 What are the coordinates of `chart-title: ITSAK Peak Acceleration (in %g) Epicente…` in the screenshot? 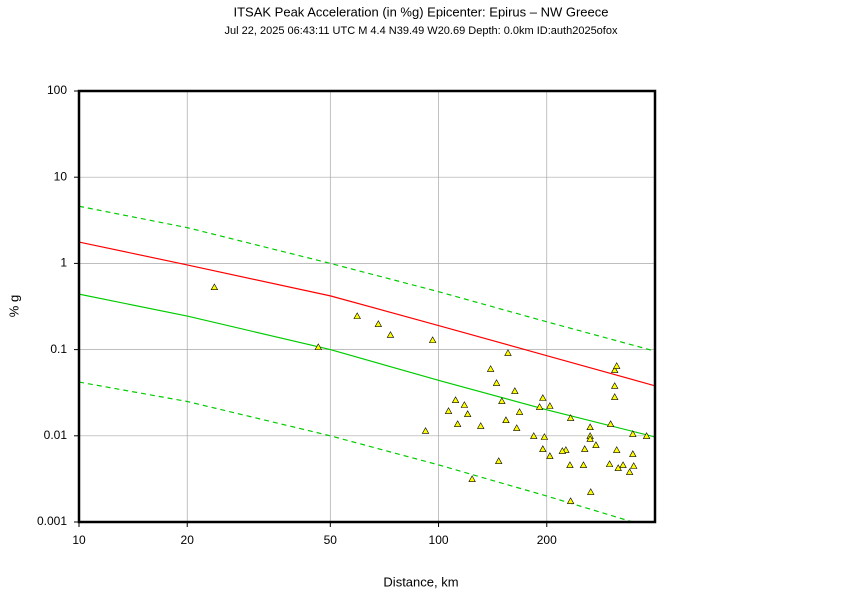 It's located at (421, 11).